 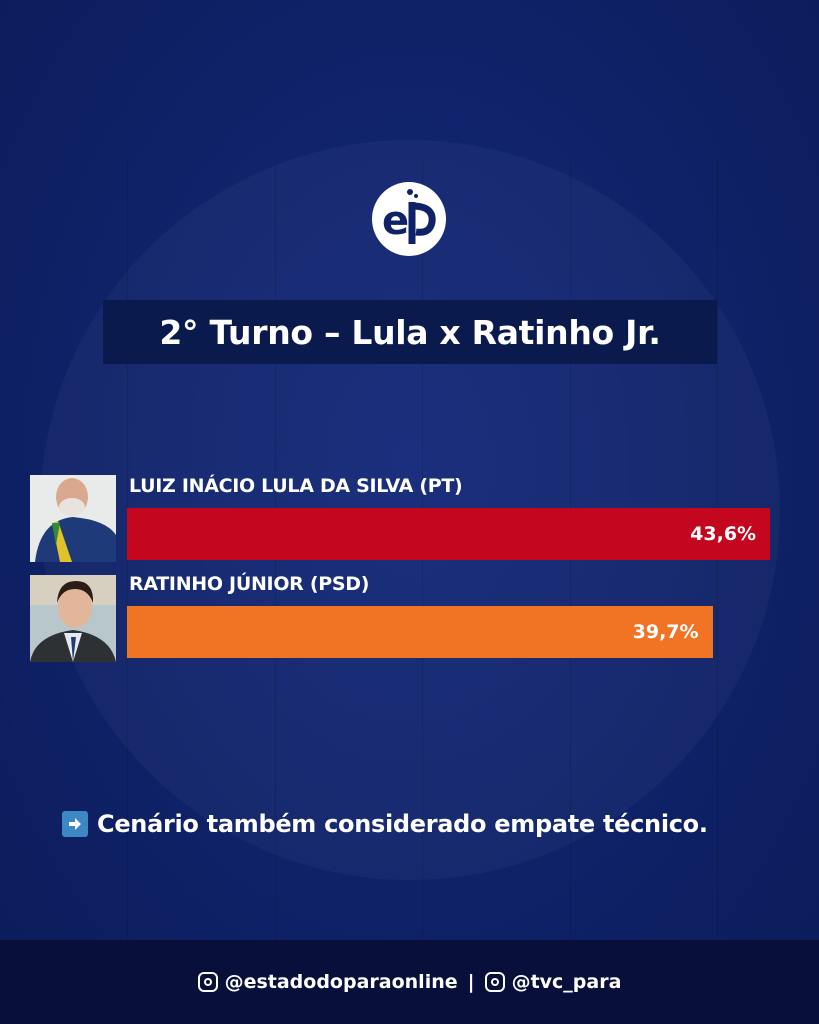 I want to click on candidate-photo-ratinho, so click(x=73, y=618).